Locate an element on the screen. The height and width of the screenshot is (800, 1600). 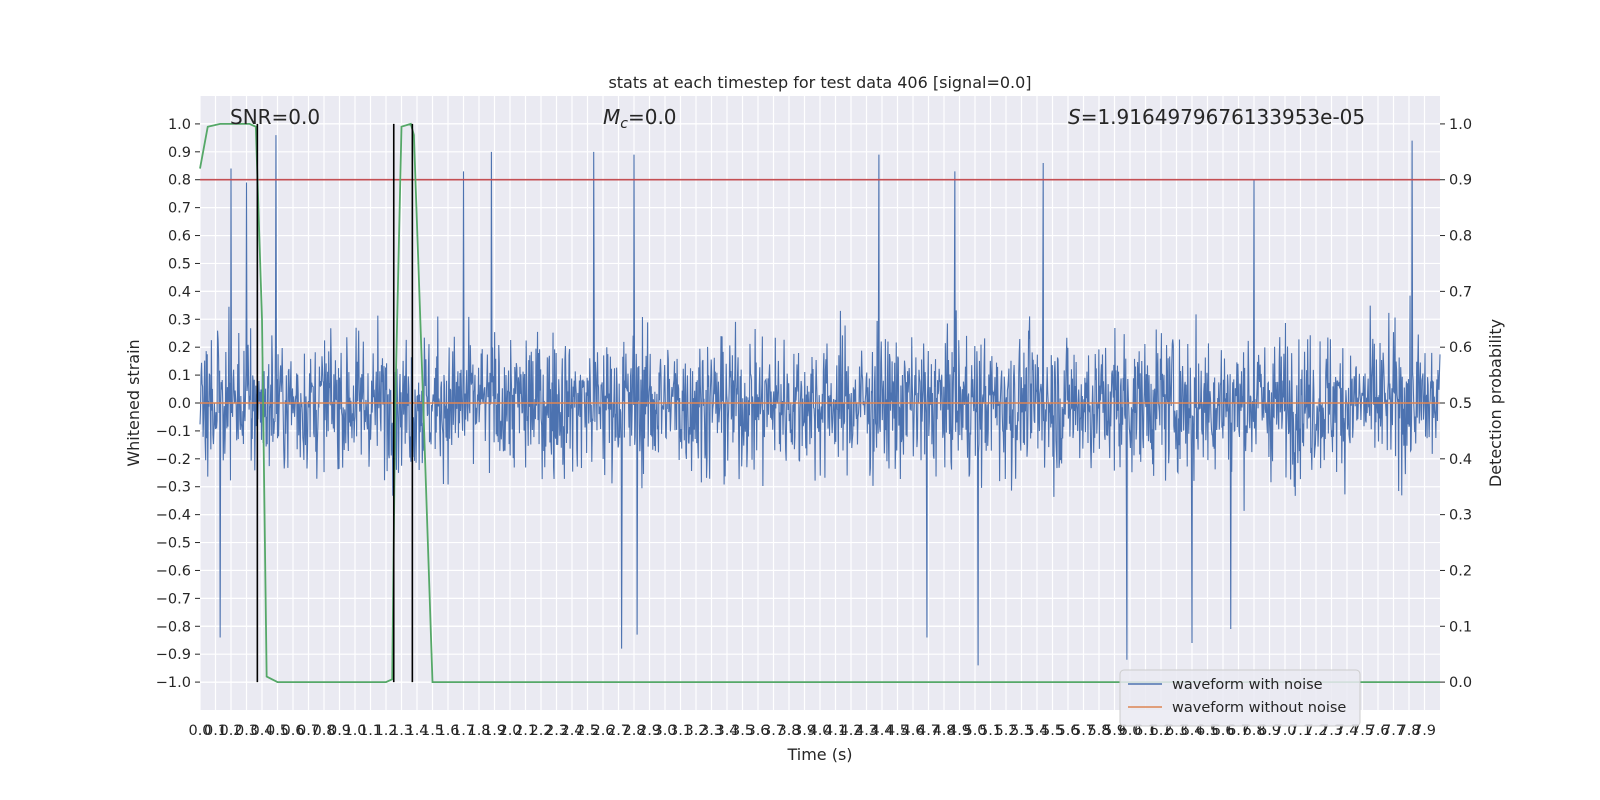
y-tick-label: 0.7 is located at coordinates (179, 209).